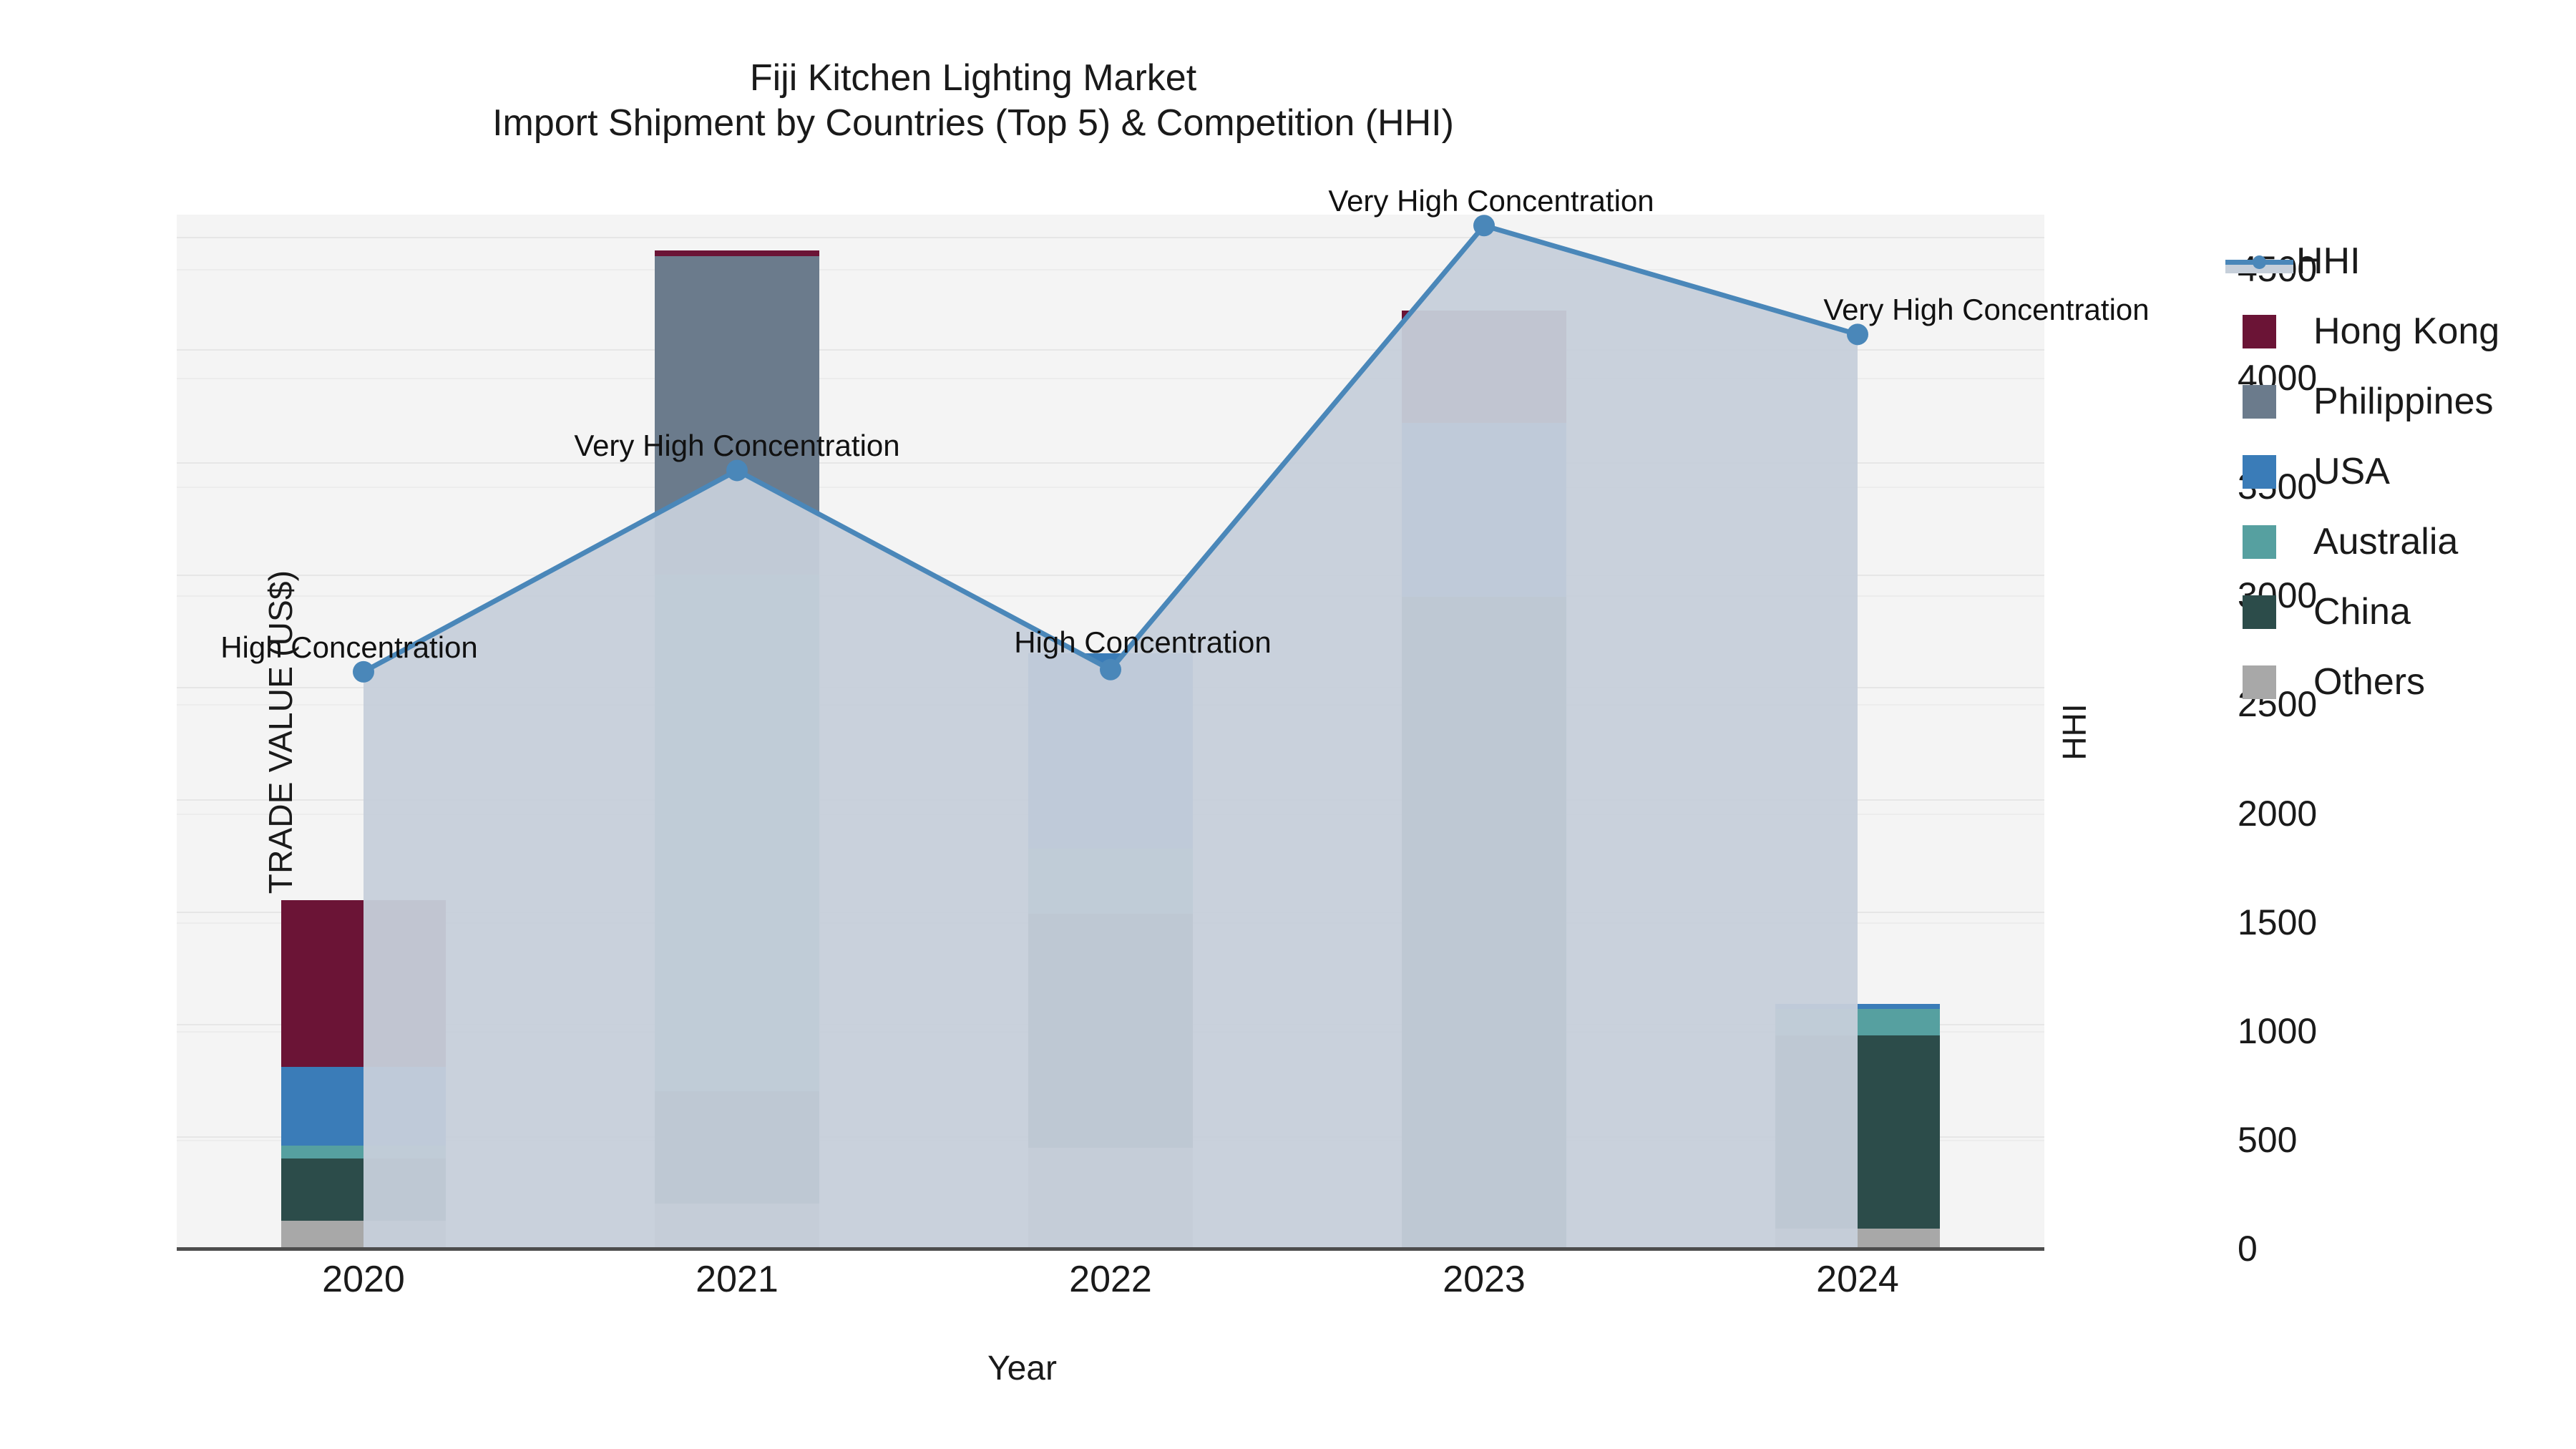 This screenshot has width=2576, height=1449. I want to click on legend-item: USA, so click(2393, 472).